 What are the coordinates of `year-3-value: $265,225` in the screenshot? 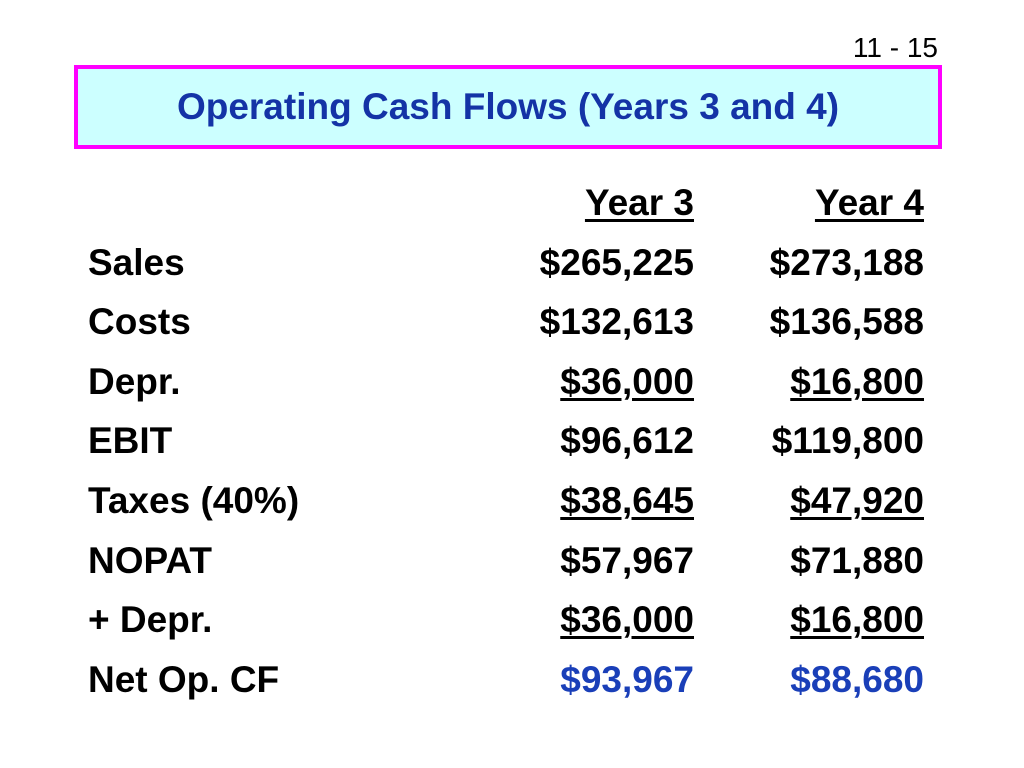 It's located at (616, 262).